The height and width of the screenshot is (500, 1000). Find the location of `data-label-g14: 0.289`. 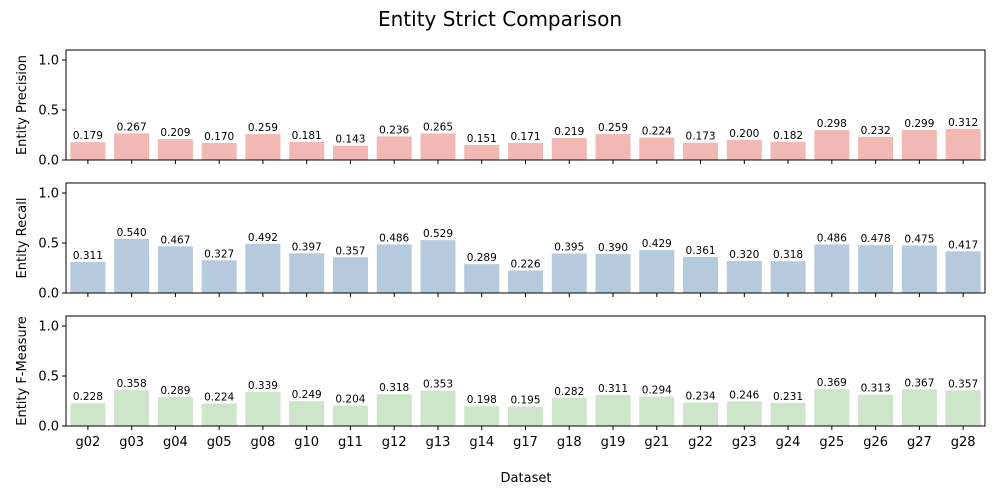

data-label-g14: 0.289 is located at coordinates (482, 258).